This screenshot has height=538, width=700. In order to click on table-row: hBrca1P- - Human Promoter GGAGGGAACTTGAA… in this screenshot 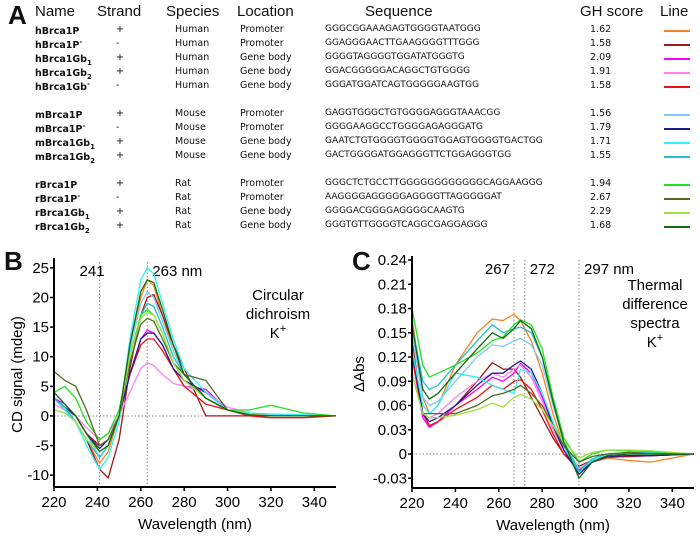, I will do `click(350, 45)`.